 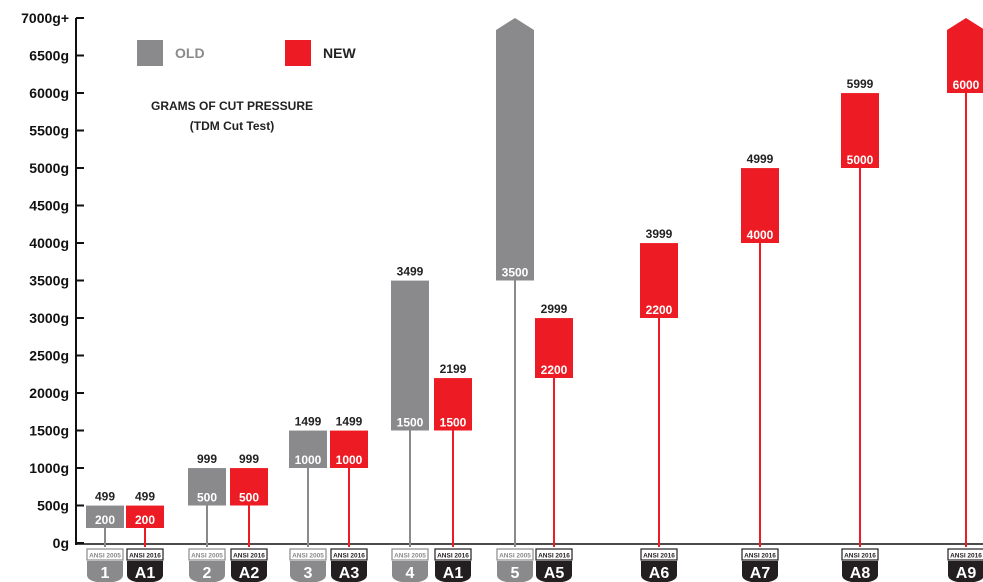 I want to click on level-badge: ANSI 2016 A5, so click(x=554, y=565).